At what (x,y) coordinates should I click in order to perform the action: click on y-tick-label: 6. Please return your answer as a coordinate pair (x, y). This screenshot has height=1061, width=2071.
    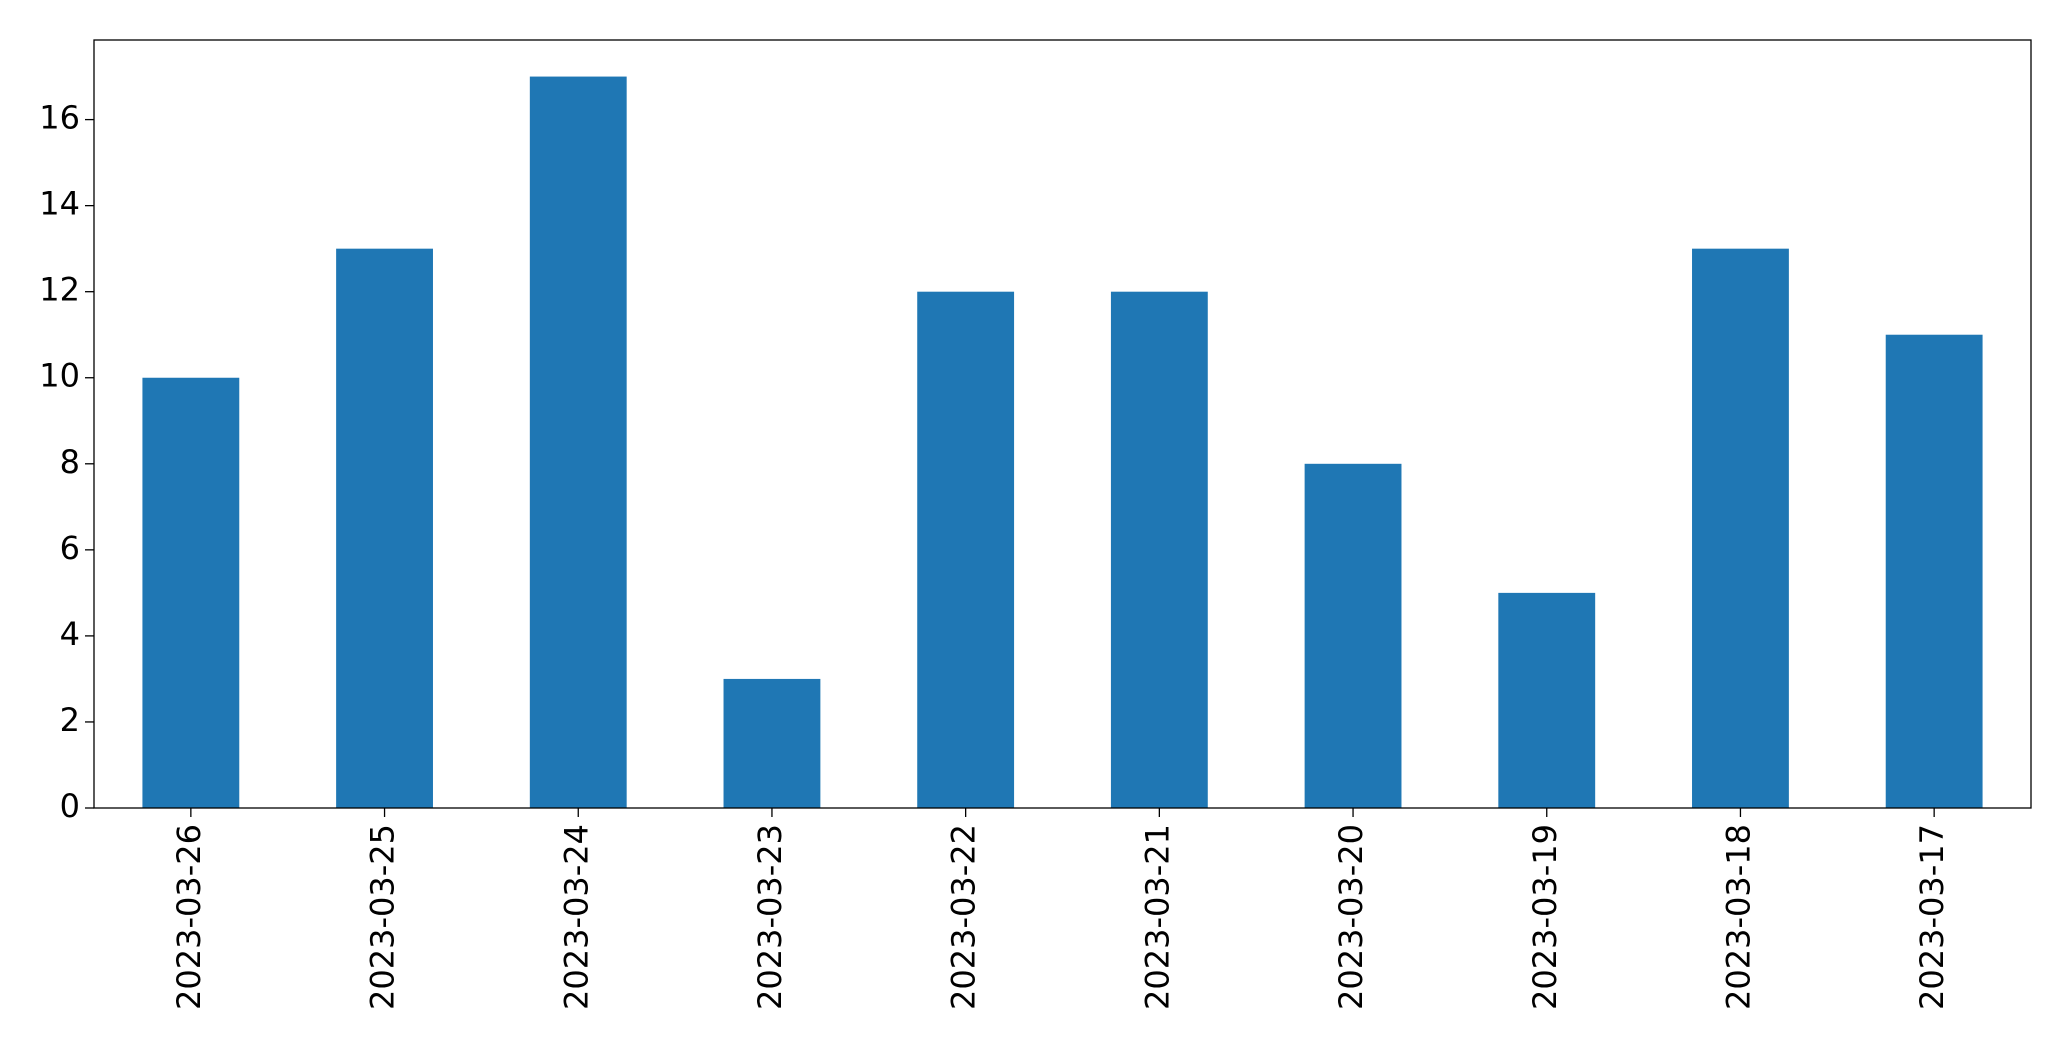
    Looking at the image, I should click on (70, 548).